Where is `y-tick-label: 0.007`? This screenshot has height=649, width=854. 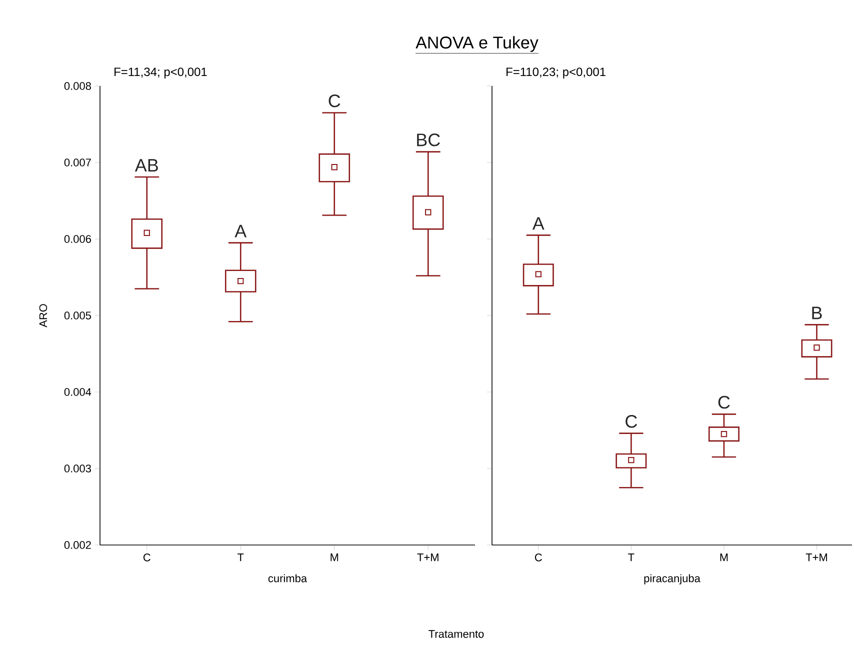 y-tick-label: 0.007 is located at coordinates (77, 162).